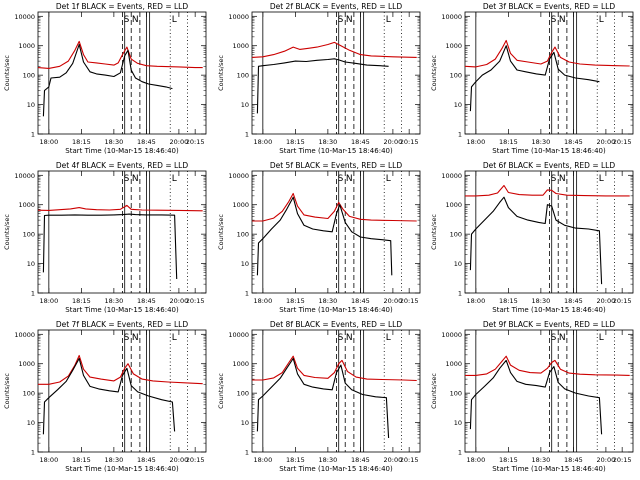  I want to click on panel-title: Det 2f BLACK = Events, RED = LLD, so click(336, 6).